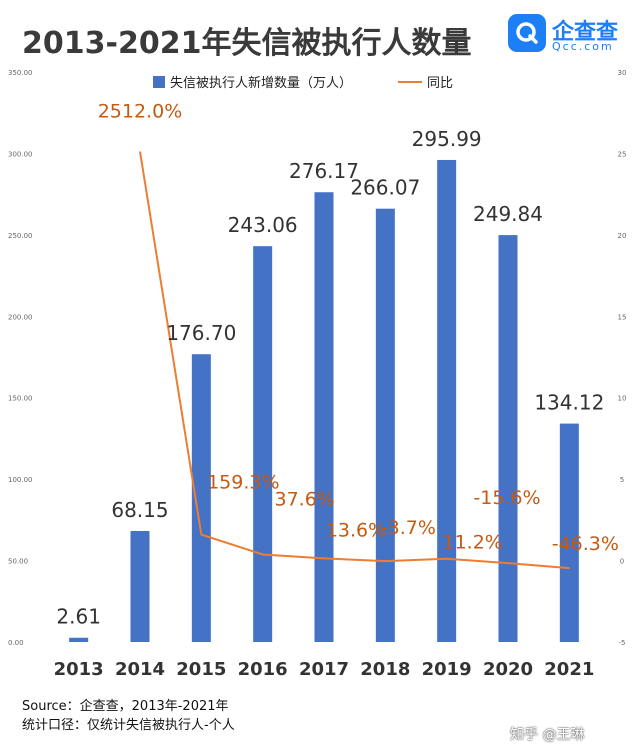 This screenshot has height=756, width=640. What do you see at coordinates (20, 236) in the screenshot?
I see `left-axis-tick: 250.00` at bounding box center [20, 236].